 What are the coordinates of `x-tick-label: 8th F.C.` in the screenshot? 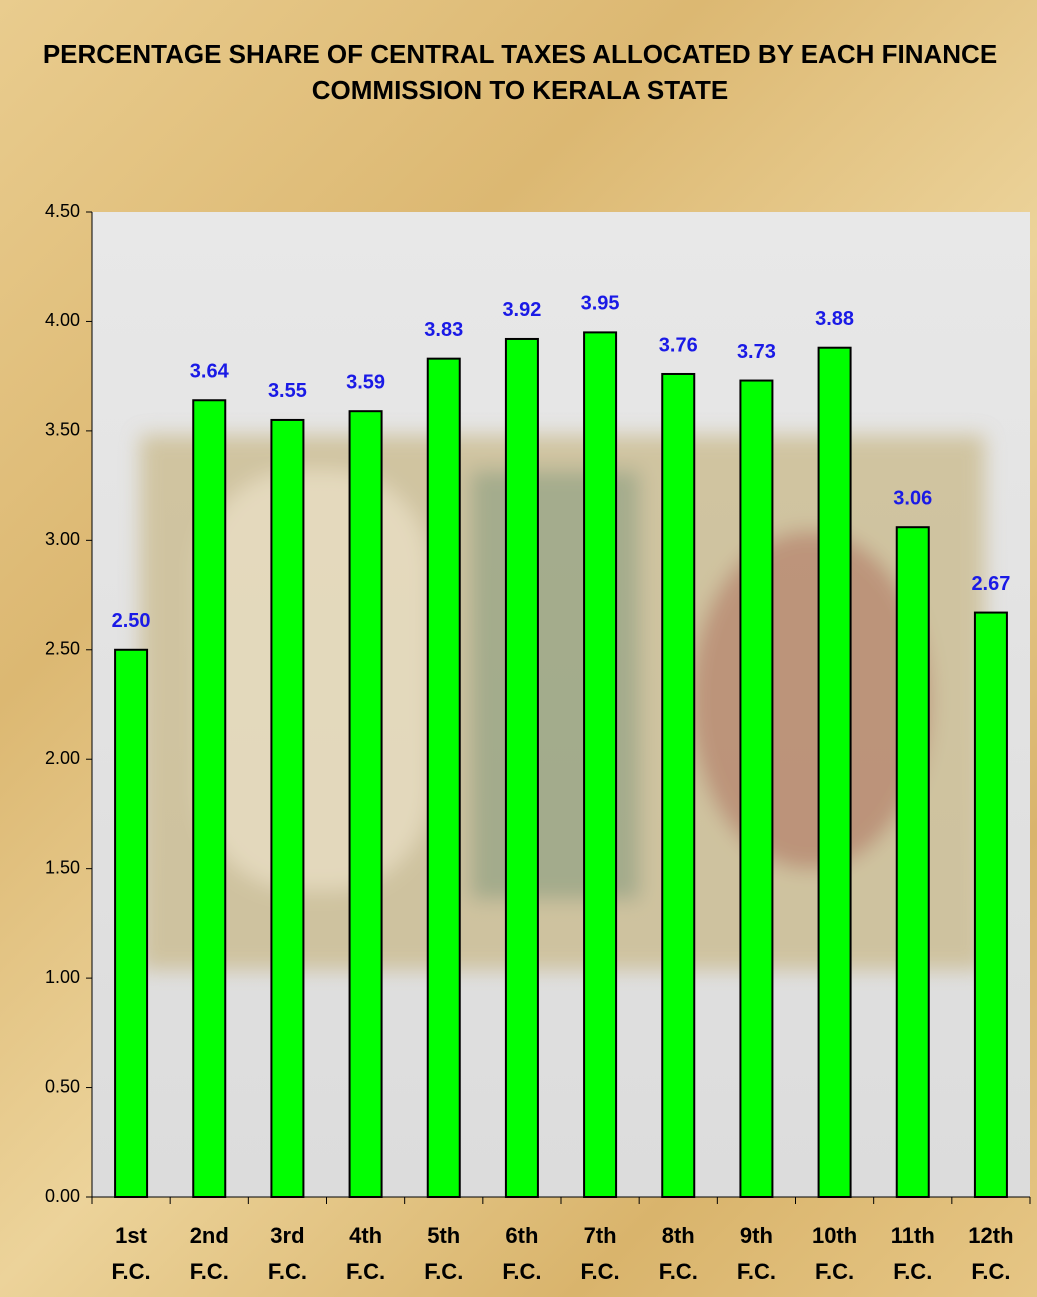 It's located at (678, 1253).